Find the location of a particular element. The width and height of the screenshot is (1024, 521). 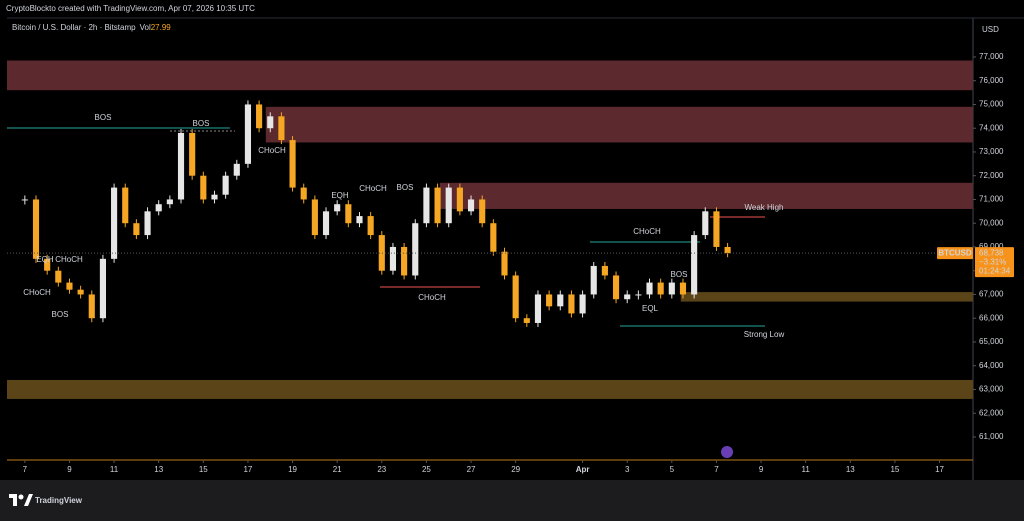

y-tick-label: 75,000 is located at coordinates (991, 104).